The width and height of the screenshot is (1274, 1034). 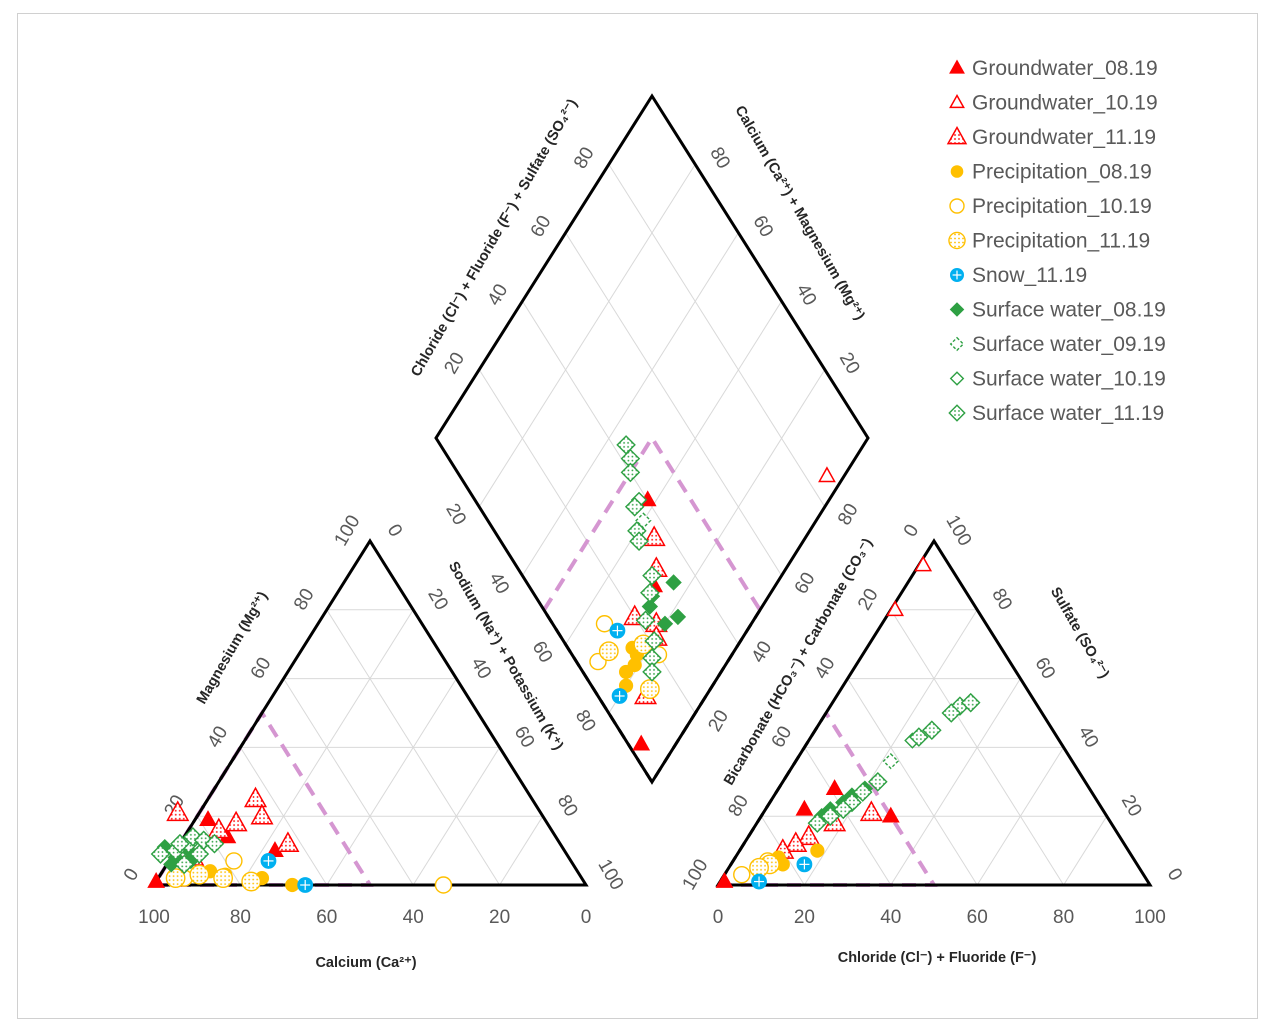 What do you see at coordinates (1061, 241) in the screenshot?
I see `legend-label-precipitation-11-19: Precipitation_11.19` at bounding box center [1061, 241].